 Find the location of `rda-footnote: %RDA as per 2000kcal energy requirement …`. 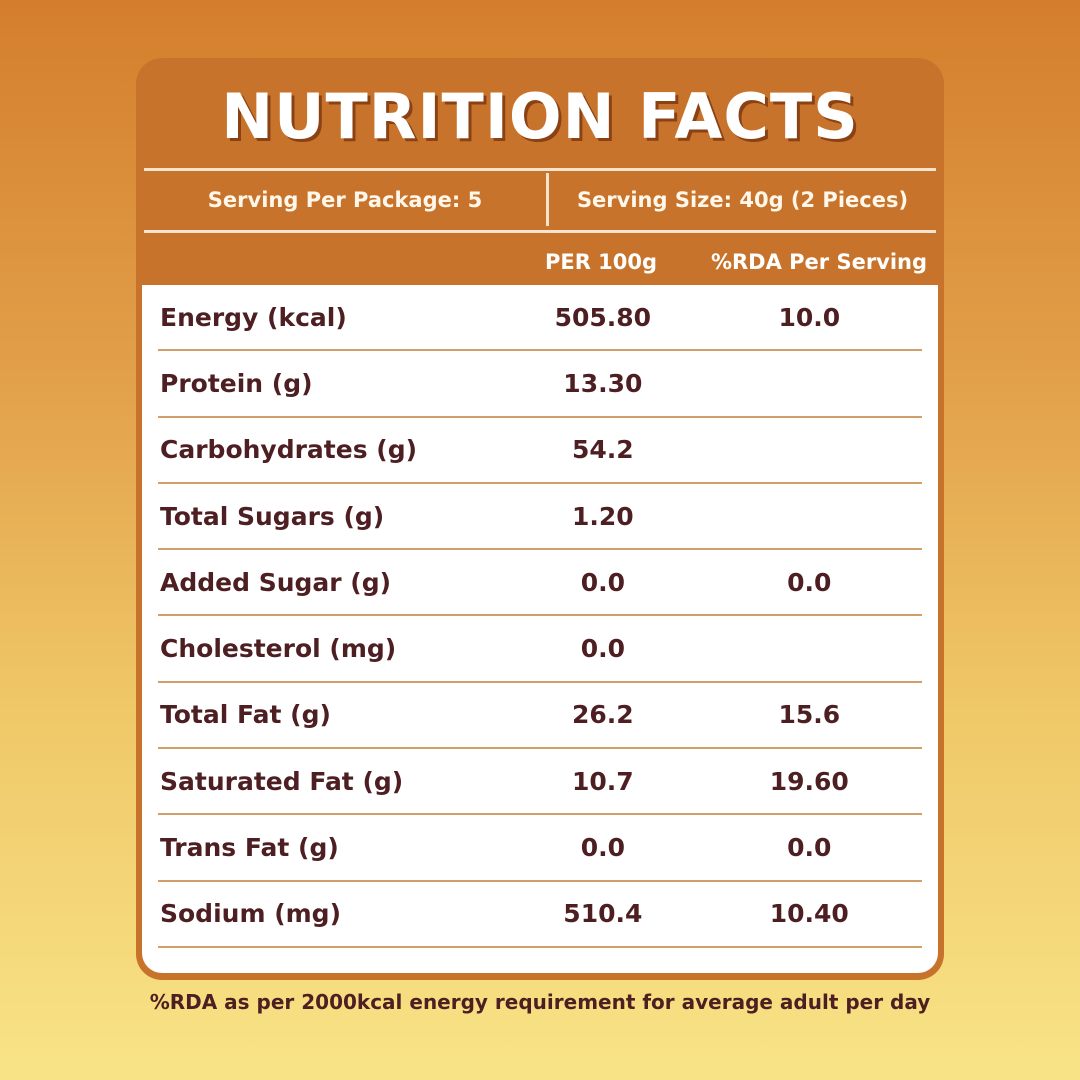

rda-footnote: %RDA as per 2000kcal energy requirement … is located at coordinates (540, 1002).